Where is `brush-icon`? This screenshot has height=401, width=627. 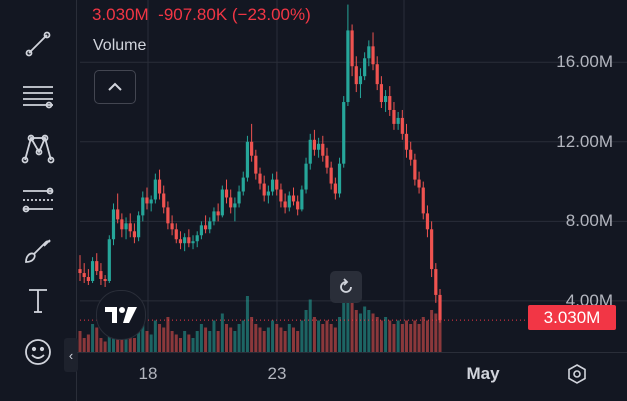 brush-icon is located at coordinates (38, 250).